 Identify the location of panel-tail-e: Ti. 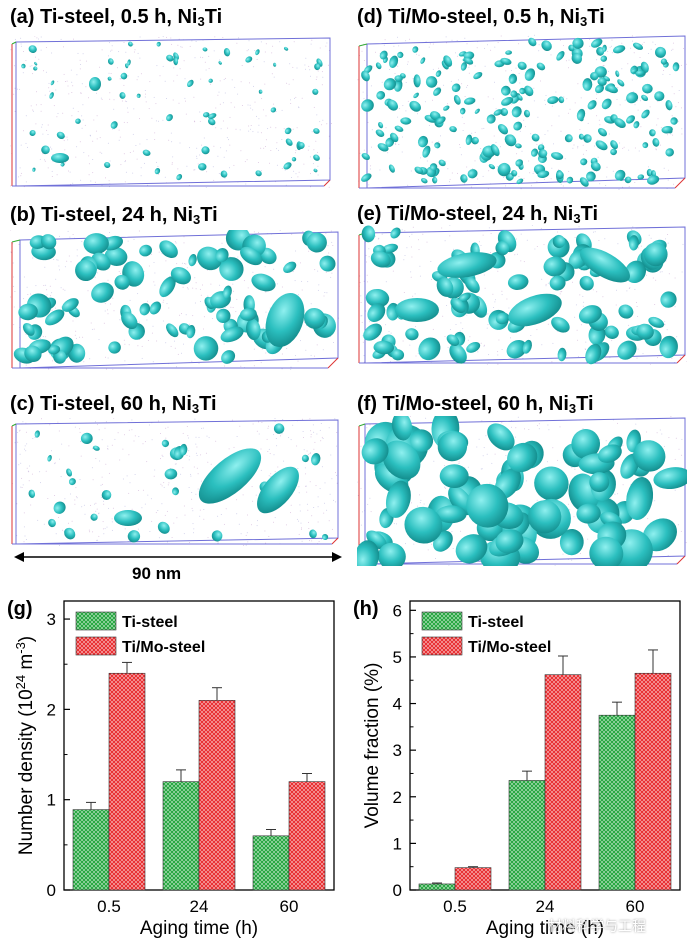
(589, 214).